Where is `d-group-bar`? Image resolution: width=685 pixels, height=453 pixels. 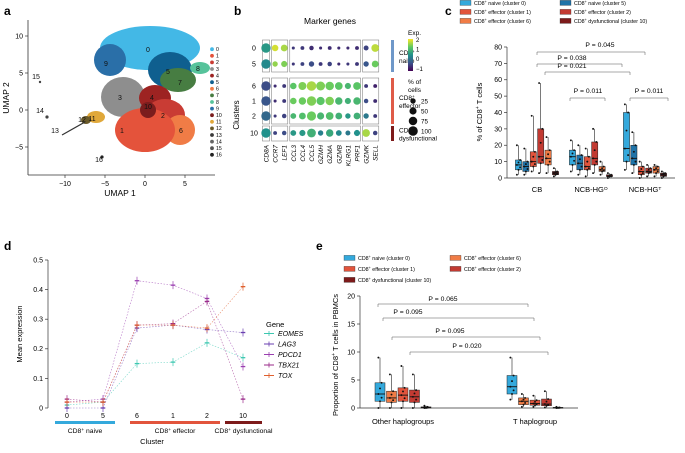 d-group-bar is located at coordinates (85, 422).